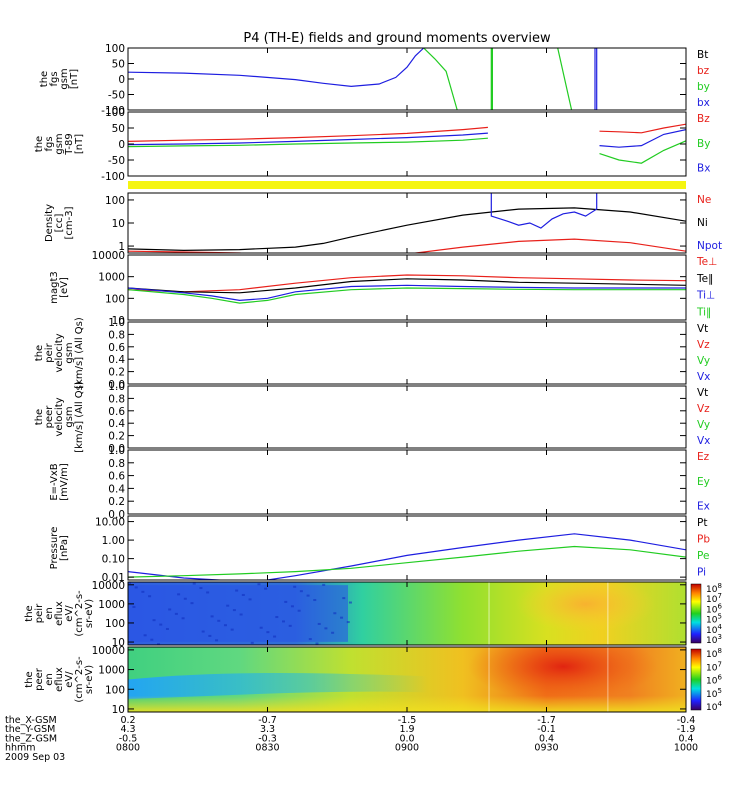  Describe the element at coordinates (111, 278) in the screenshot. I see `y-tick-label: 1000` at that location.